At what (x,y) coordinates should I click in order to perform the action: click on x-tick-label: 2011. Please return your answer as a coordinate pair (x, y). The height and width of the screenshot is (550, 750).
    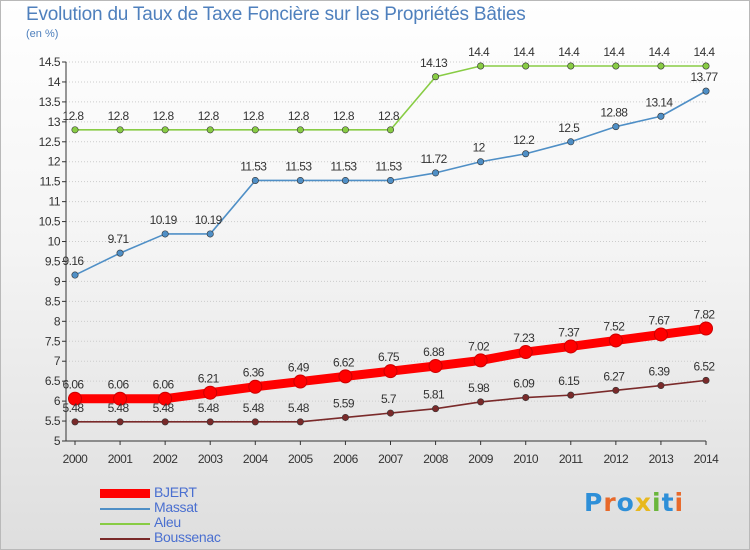
    Looking at the image, I should click on (571, 459).